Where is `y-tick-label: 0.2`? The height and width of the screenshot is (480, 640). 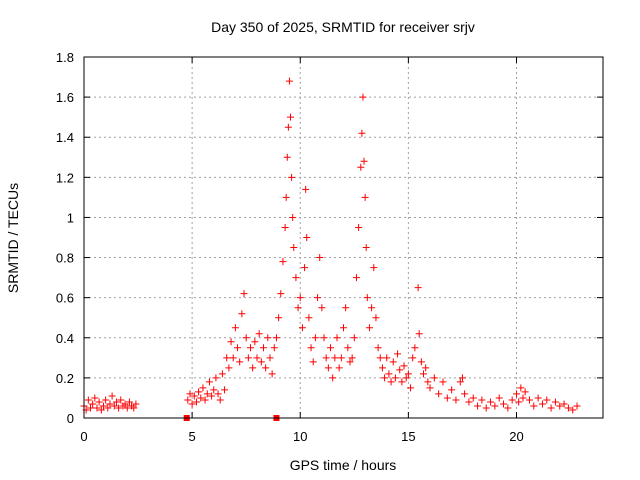 y-tick-label: 0.2 is located at coordinates (65, 378).